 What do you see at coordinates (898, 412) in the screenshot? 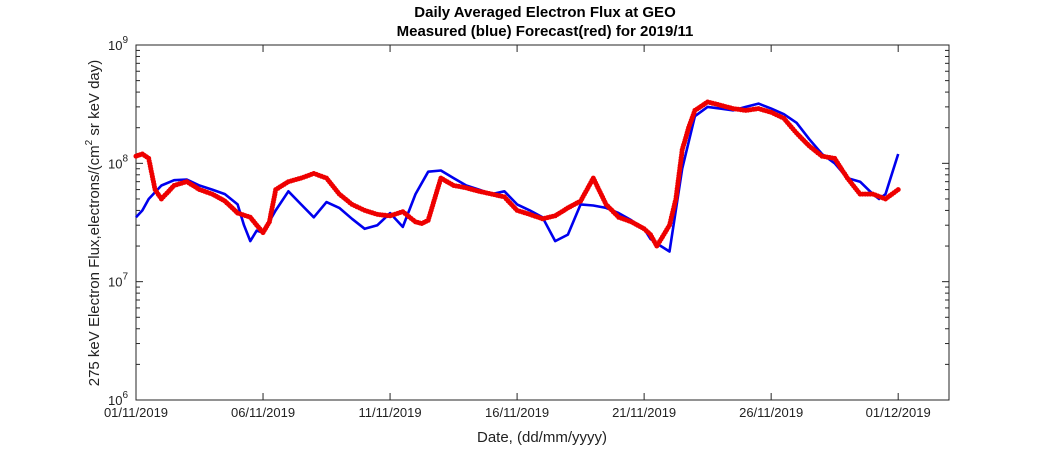
I see `x-tick-label: 01/12/2019` at bounding box center [898, 412].